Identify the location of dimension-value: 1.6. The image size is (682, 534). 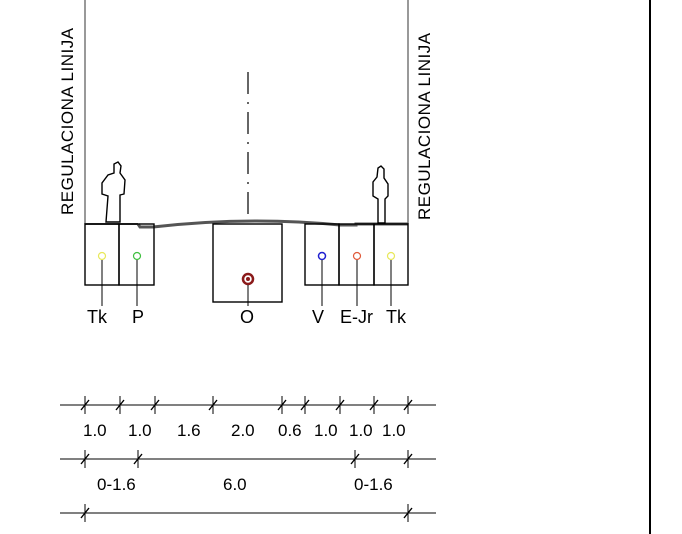
(189, 430).